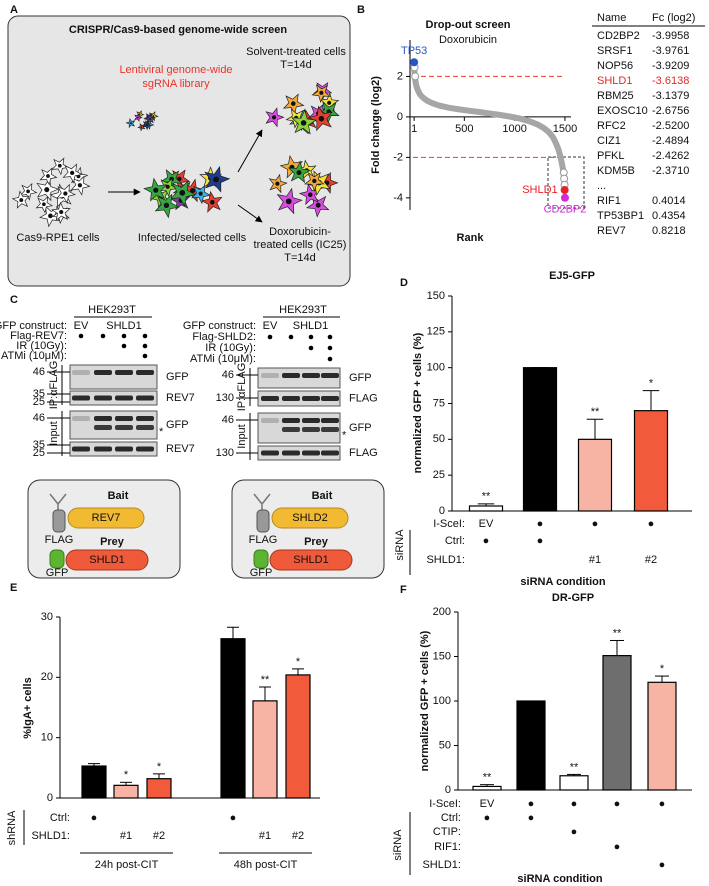 The image size is (709, 886). Describe the element at coordinates (176, 84) in the screenshot. I see `library-label: sgRNA library` at that location.